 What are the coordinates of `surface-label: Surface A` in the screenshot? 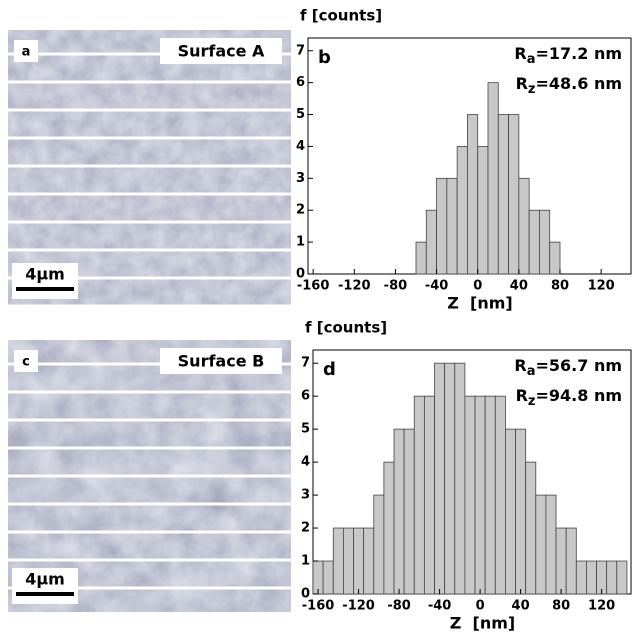 It's located at (221, 51).